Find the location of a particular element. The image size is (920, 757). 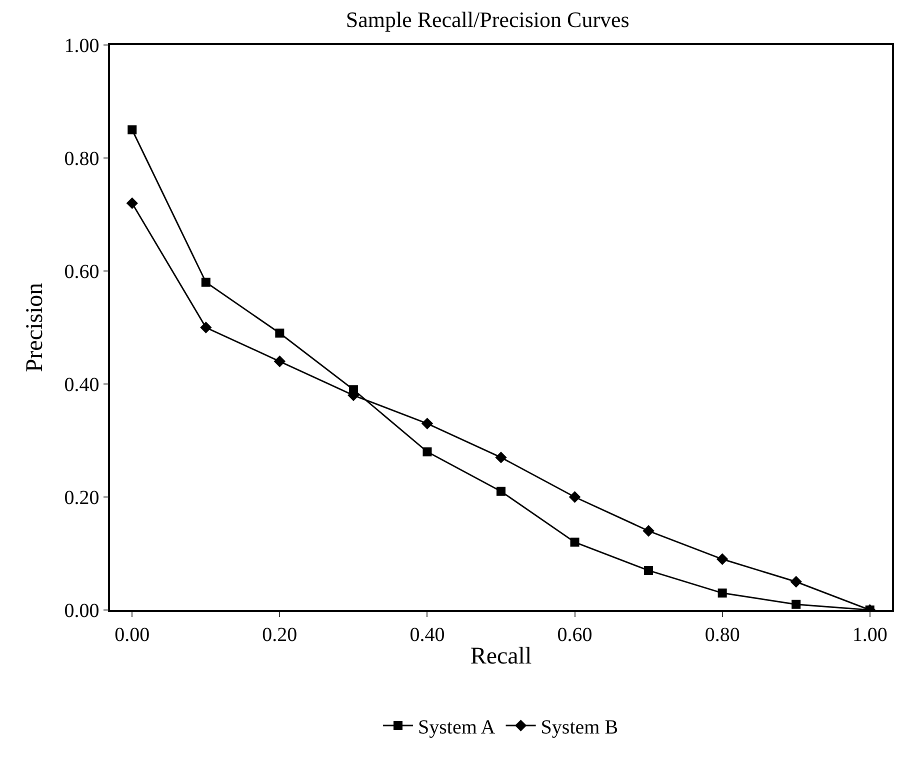

y-tick-label: 0.20 is located at coordinates (82, 498).